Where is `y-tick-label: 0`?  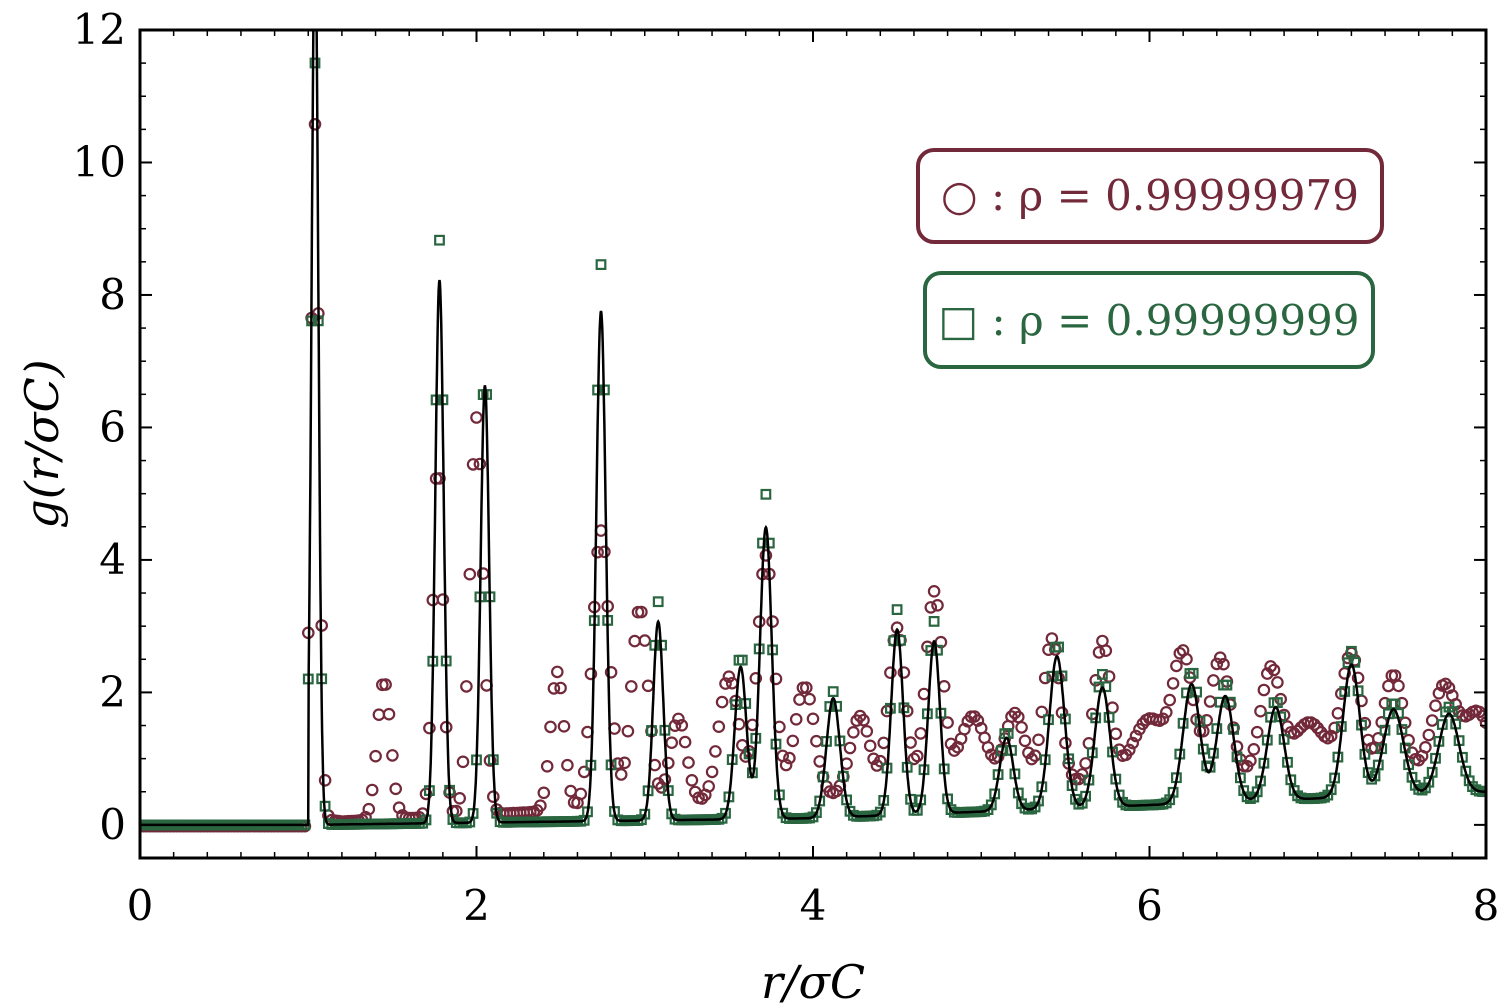
y-tick-label: 0 is located at coordinates (112, 824).